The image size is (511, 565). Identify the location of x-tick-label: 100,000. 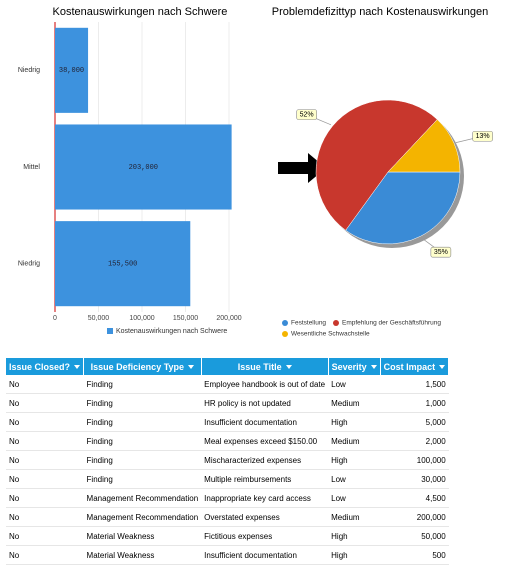
(141, 318).